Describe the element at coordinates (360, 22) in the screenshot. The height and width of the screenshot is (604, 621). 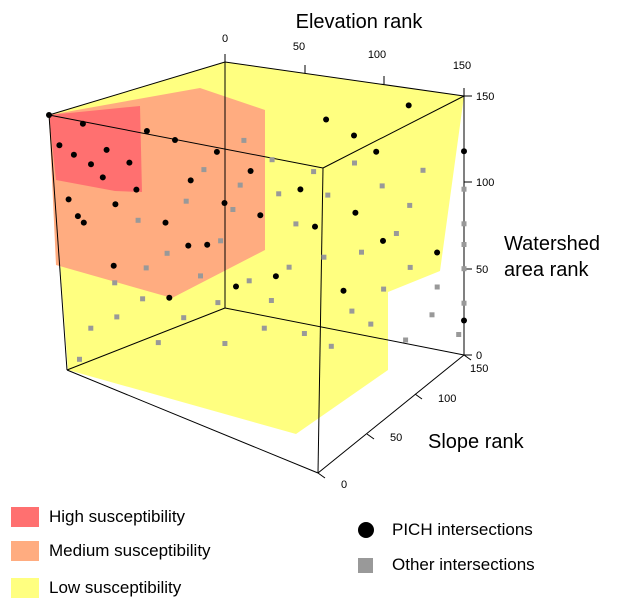
I see `elevation-axis-label: Elevation rank` at that location.